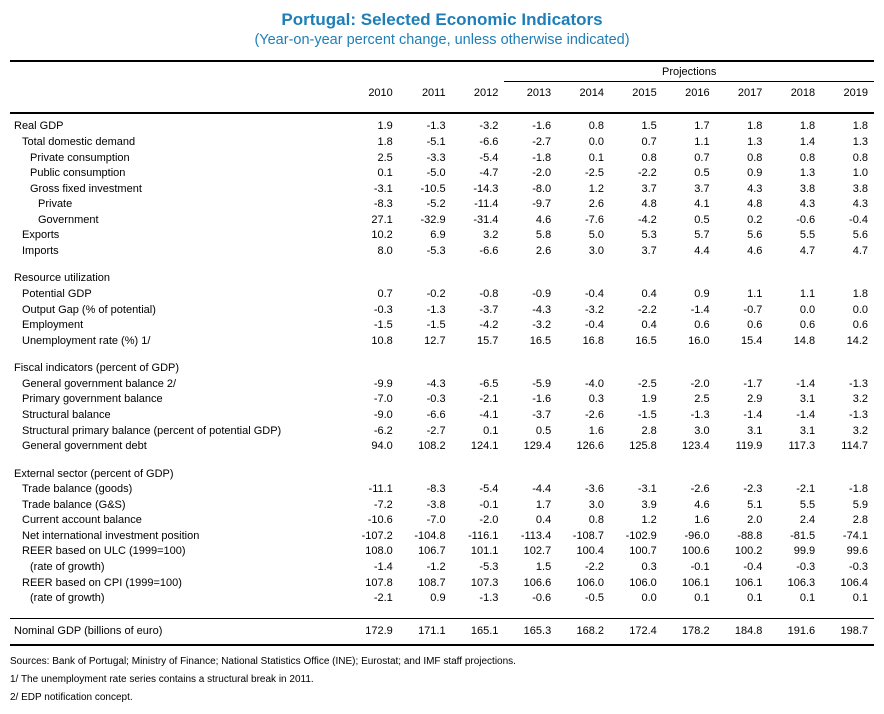 The height and width of the screenshot is (714, 884). What do you see at coordinates (257, 71) in the screenshot?
I see `projections-spacer` at bounding box center [257, 71].